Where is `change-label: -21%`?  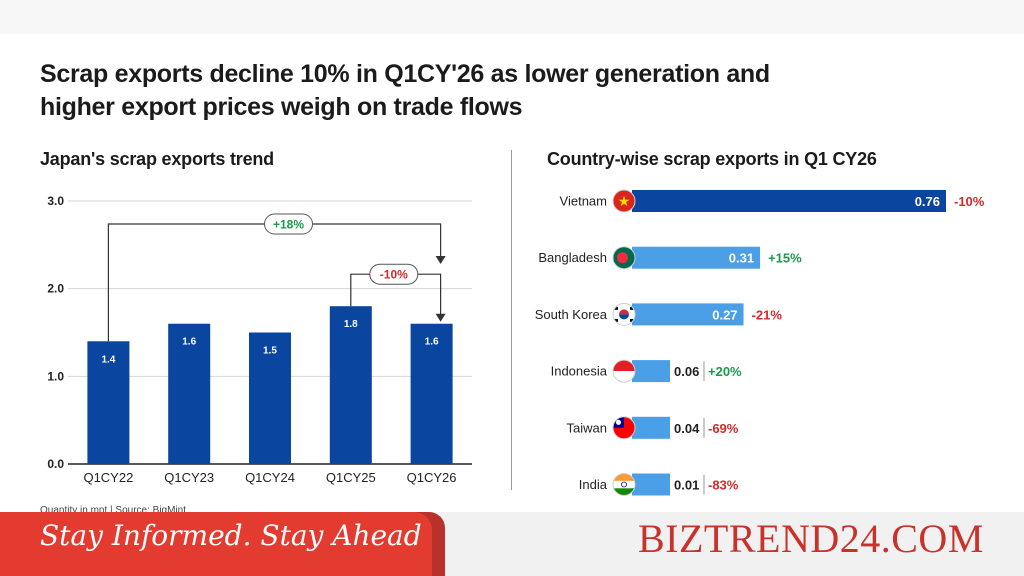 change-label: -21% is located at coordinates (767, 314).